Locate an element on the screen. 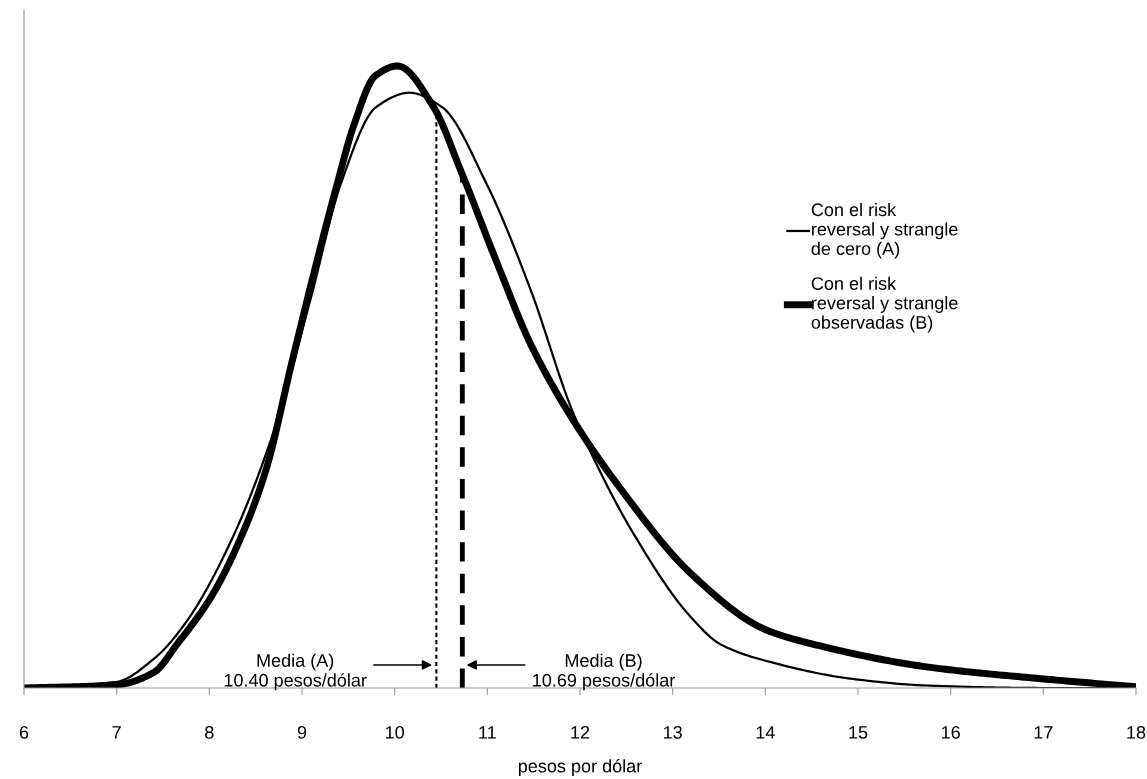  x-tick-label: 14 is located at coordinates (765, 732).